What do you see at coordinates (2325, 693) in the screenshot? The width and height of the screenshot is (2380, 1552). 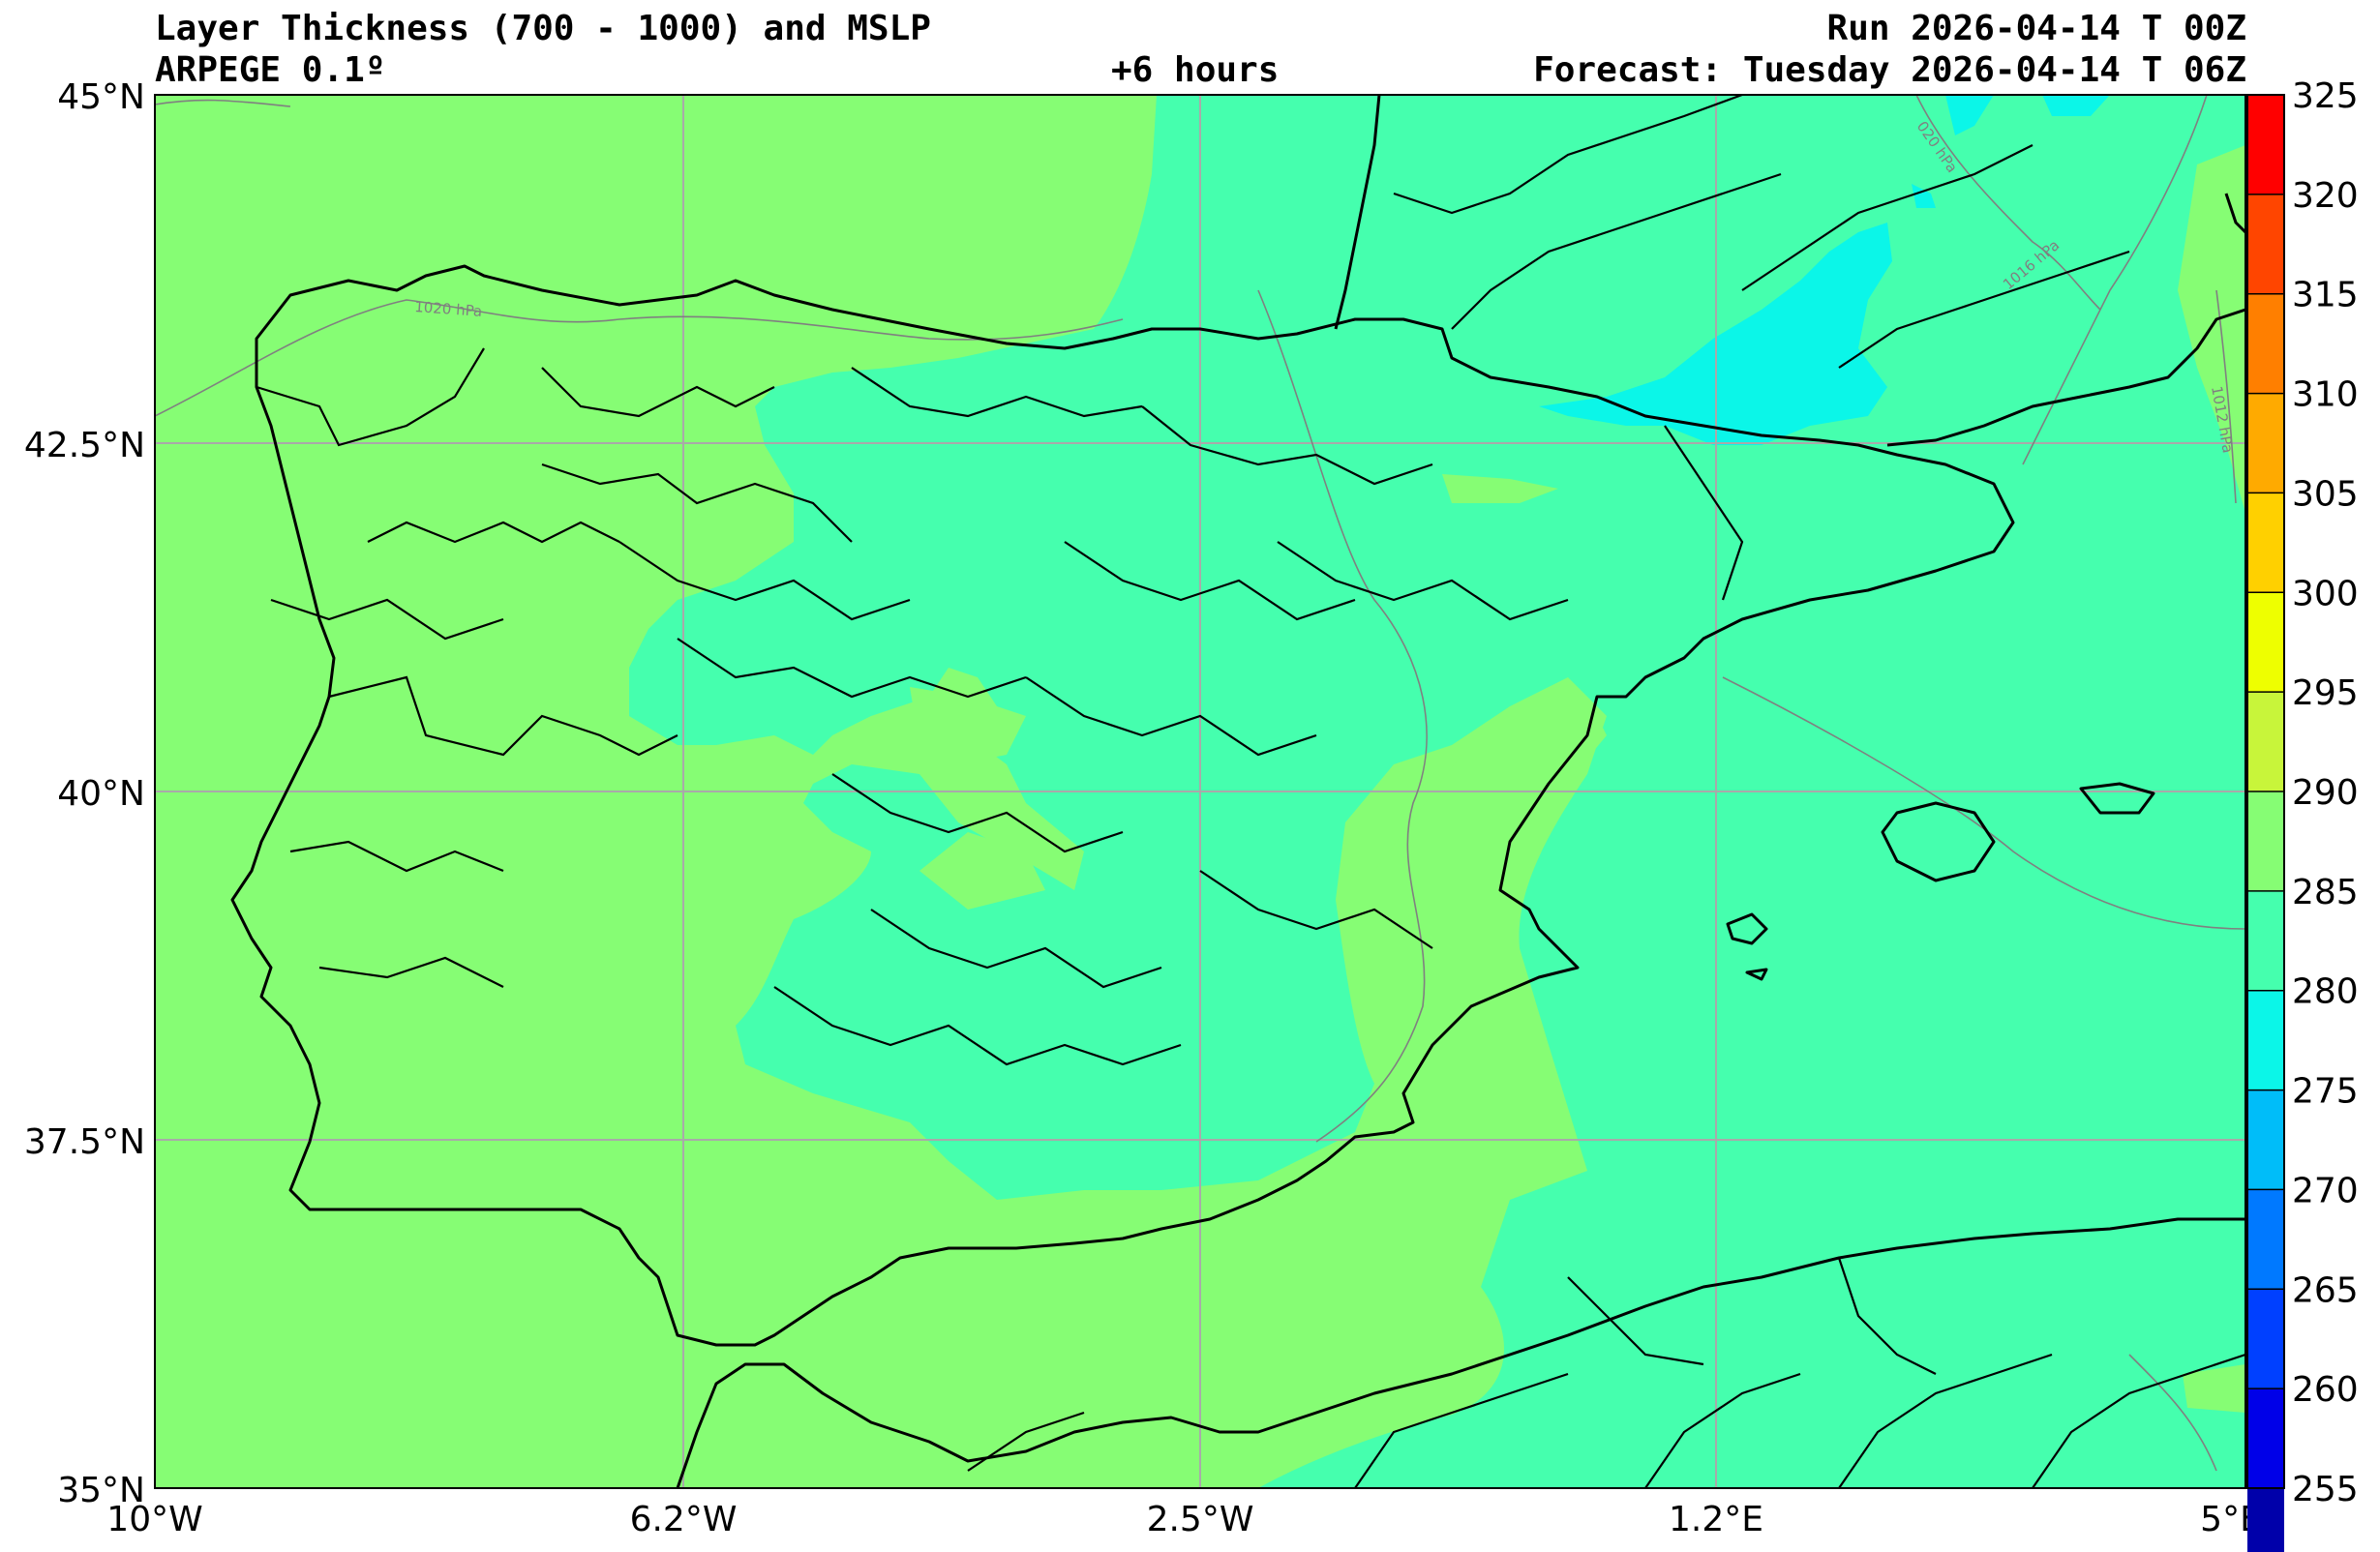 I see `colorbar-tick-label: 295` at bounding box center [2325, 693].